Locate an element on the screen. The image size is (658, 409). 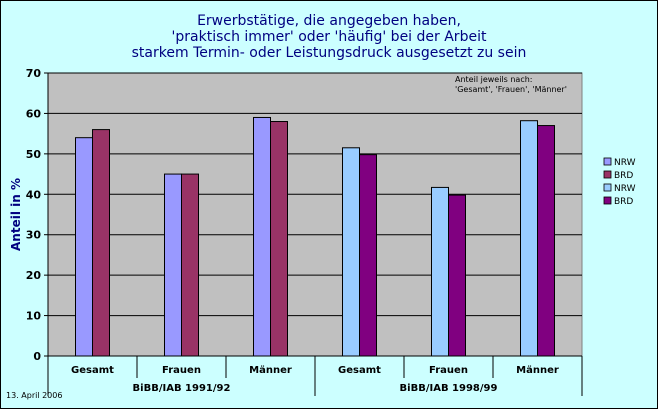
chart-annotation-line: Anteil jeweils nach: is located at coordinates (494, 79).